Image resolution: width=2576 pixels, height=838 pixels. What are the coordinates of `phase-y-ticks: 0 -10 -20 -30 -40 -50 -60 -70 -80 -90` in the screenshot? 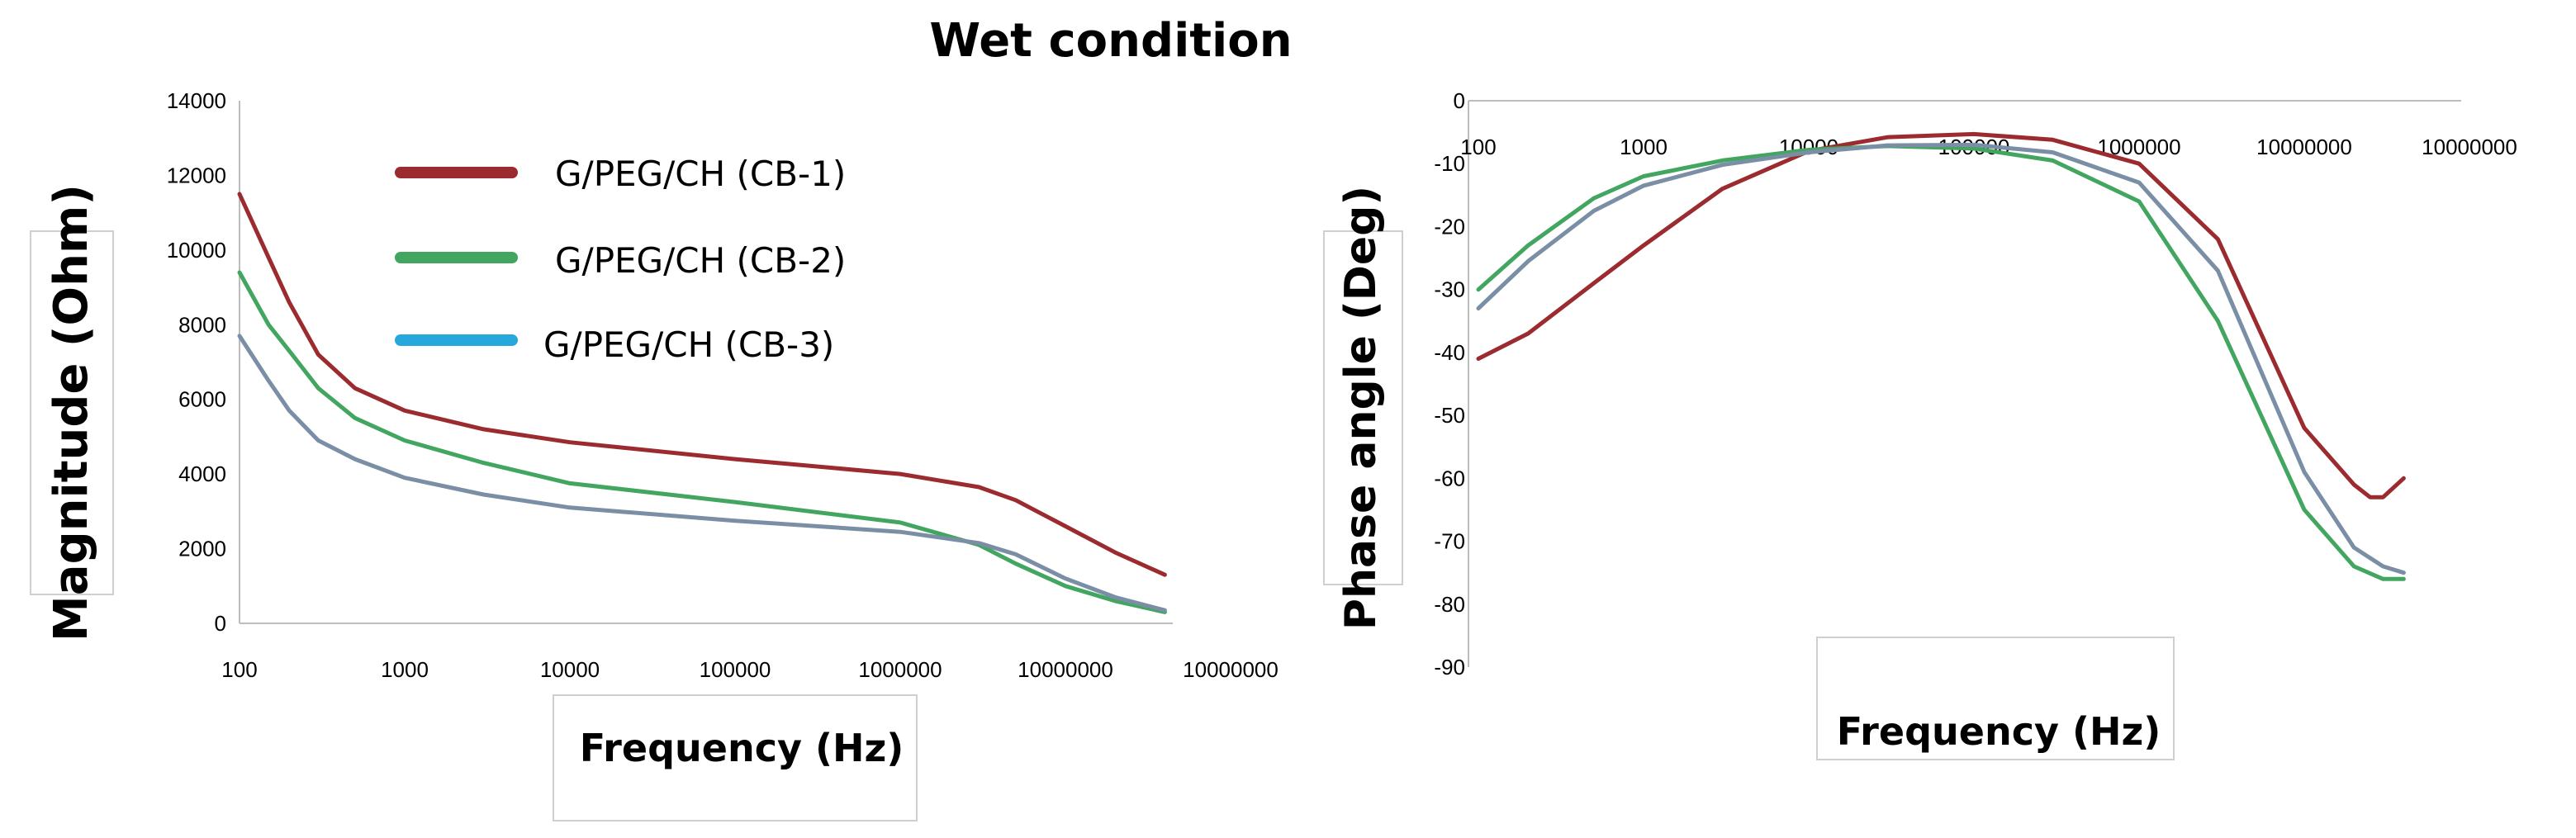 It's located at (1449, 383).